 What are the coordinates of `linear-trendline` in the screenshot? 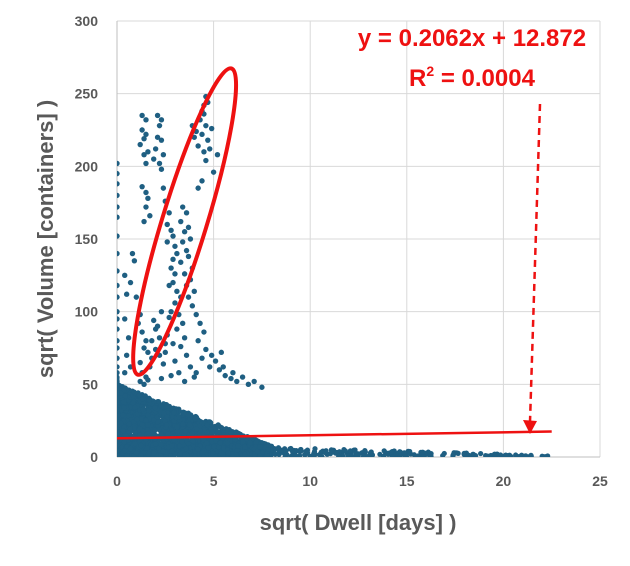 It's located at (334, 435).